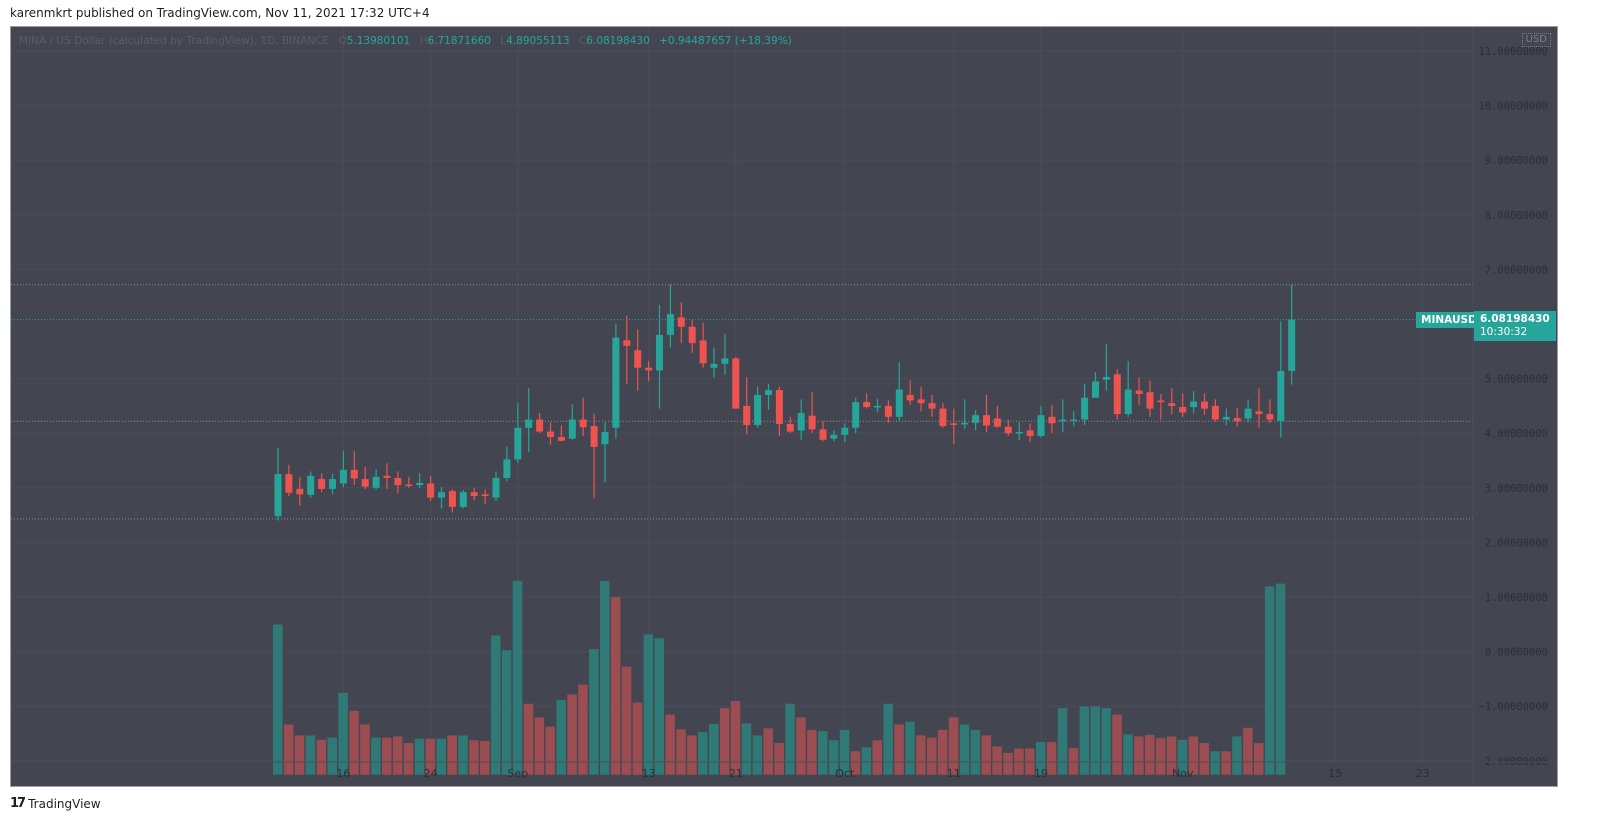  I want to click on currency-badge: USD, so click(1536, 40).